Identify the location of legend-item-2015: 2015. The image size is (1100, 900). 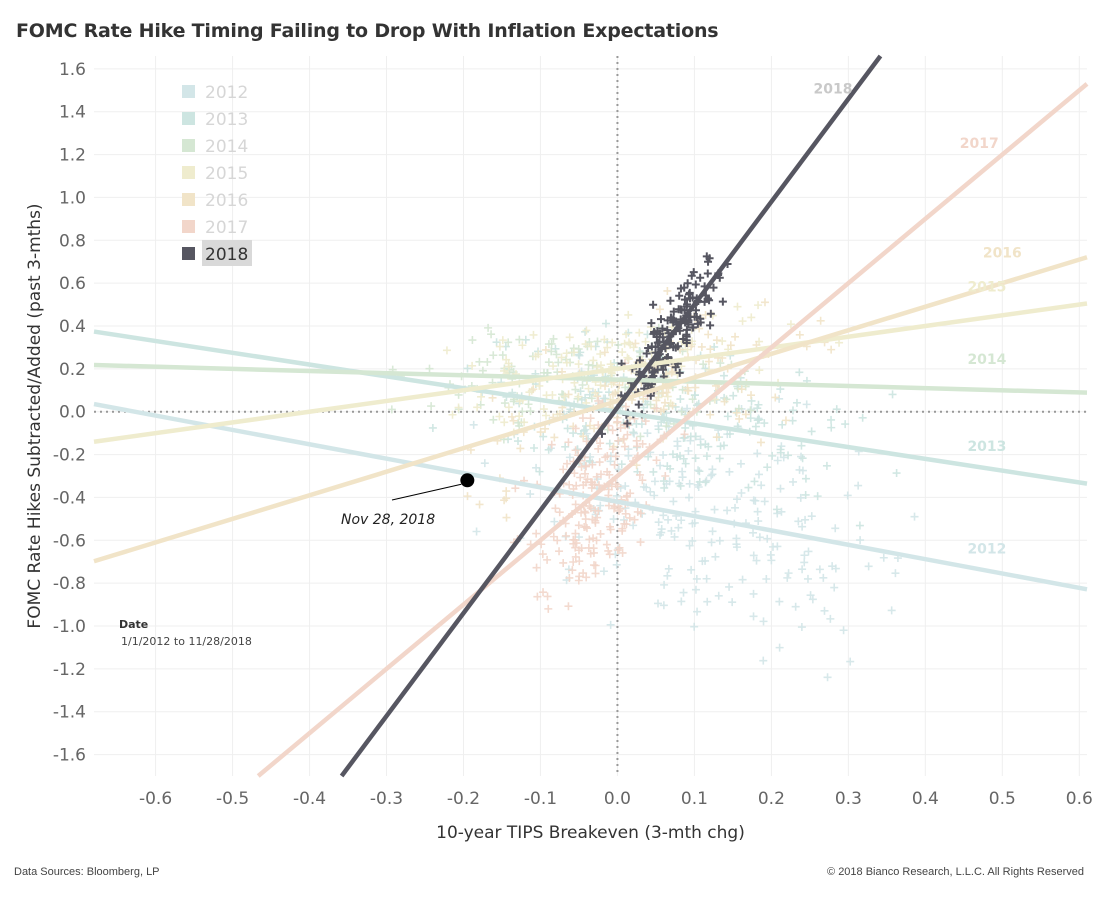
(215, 174).